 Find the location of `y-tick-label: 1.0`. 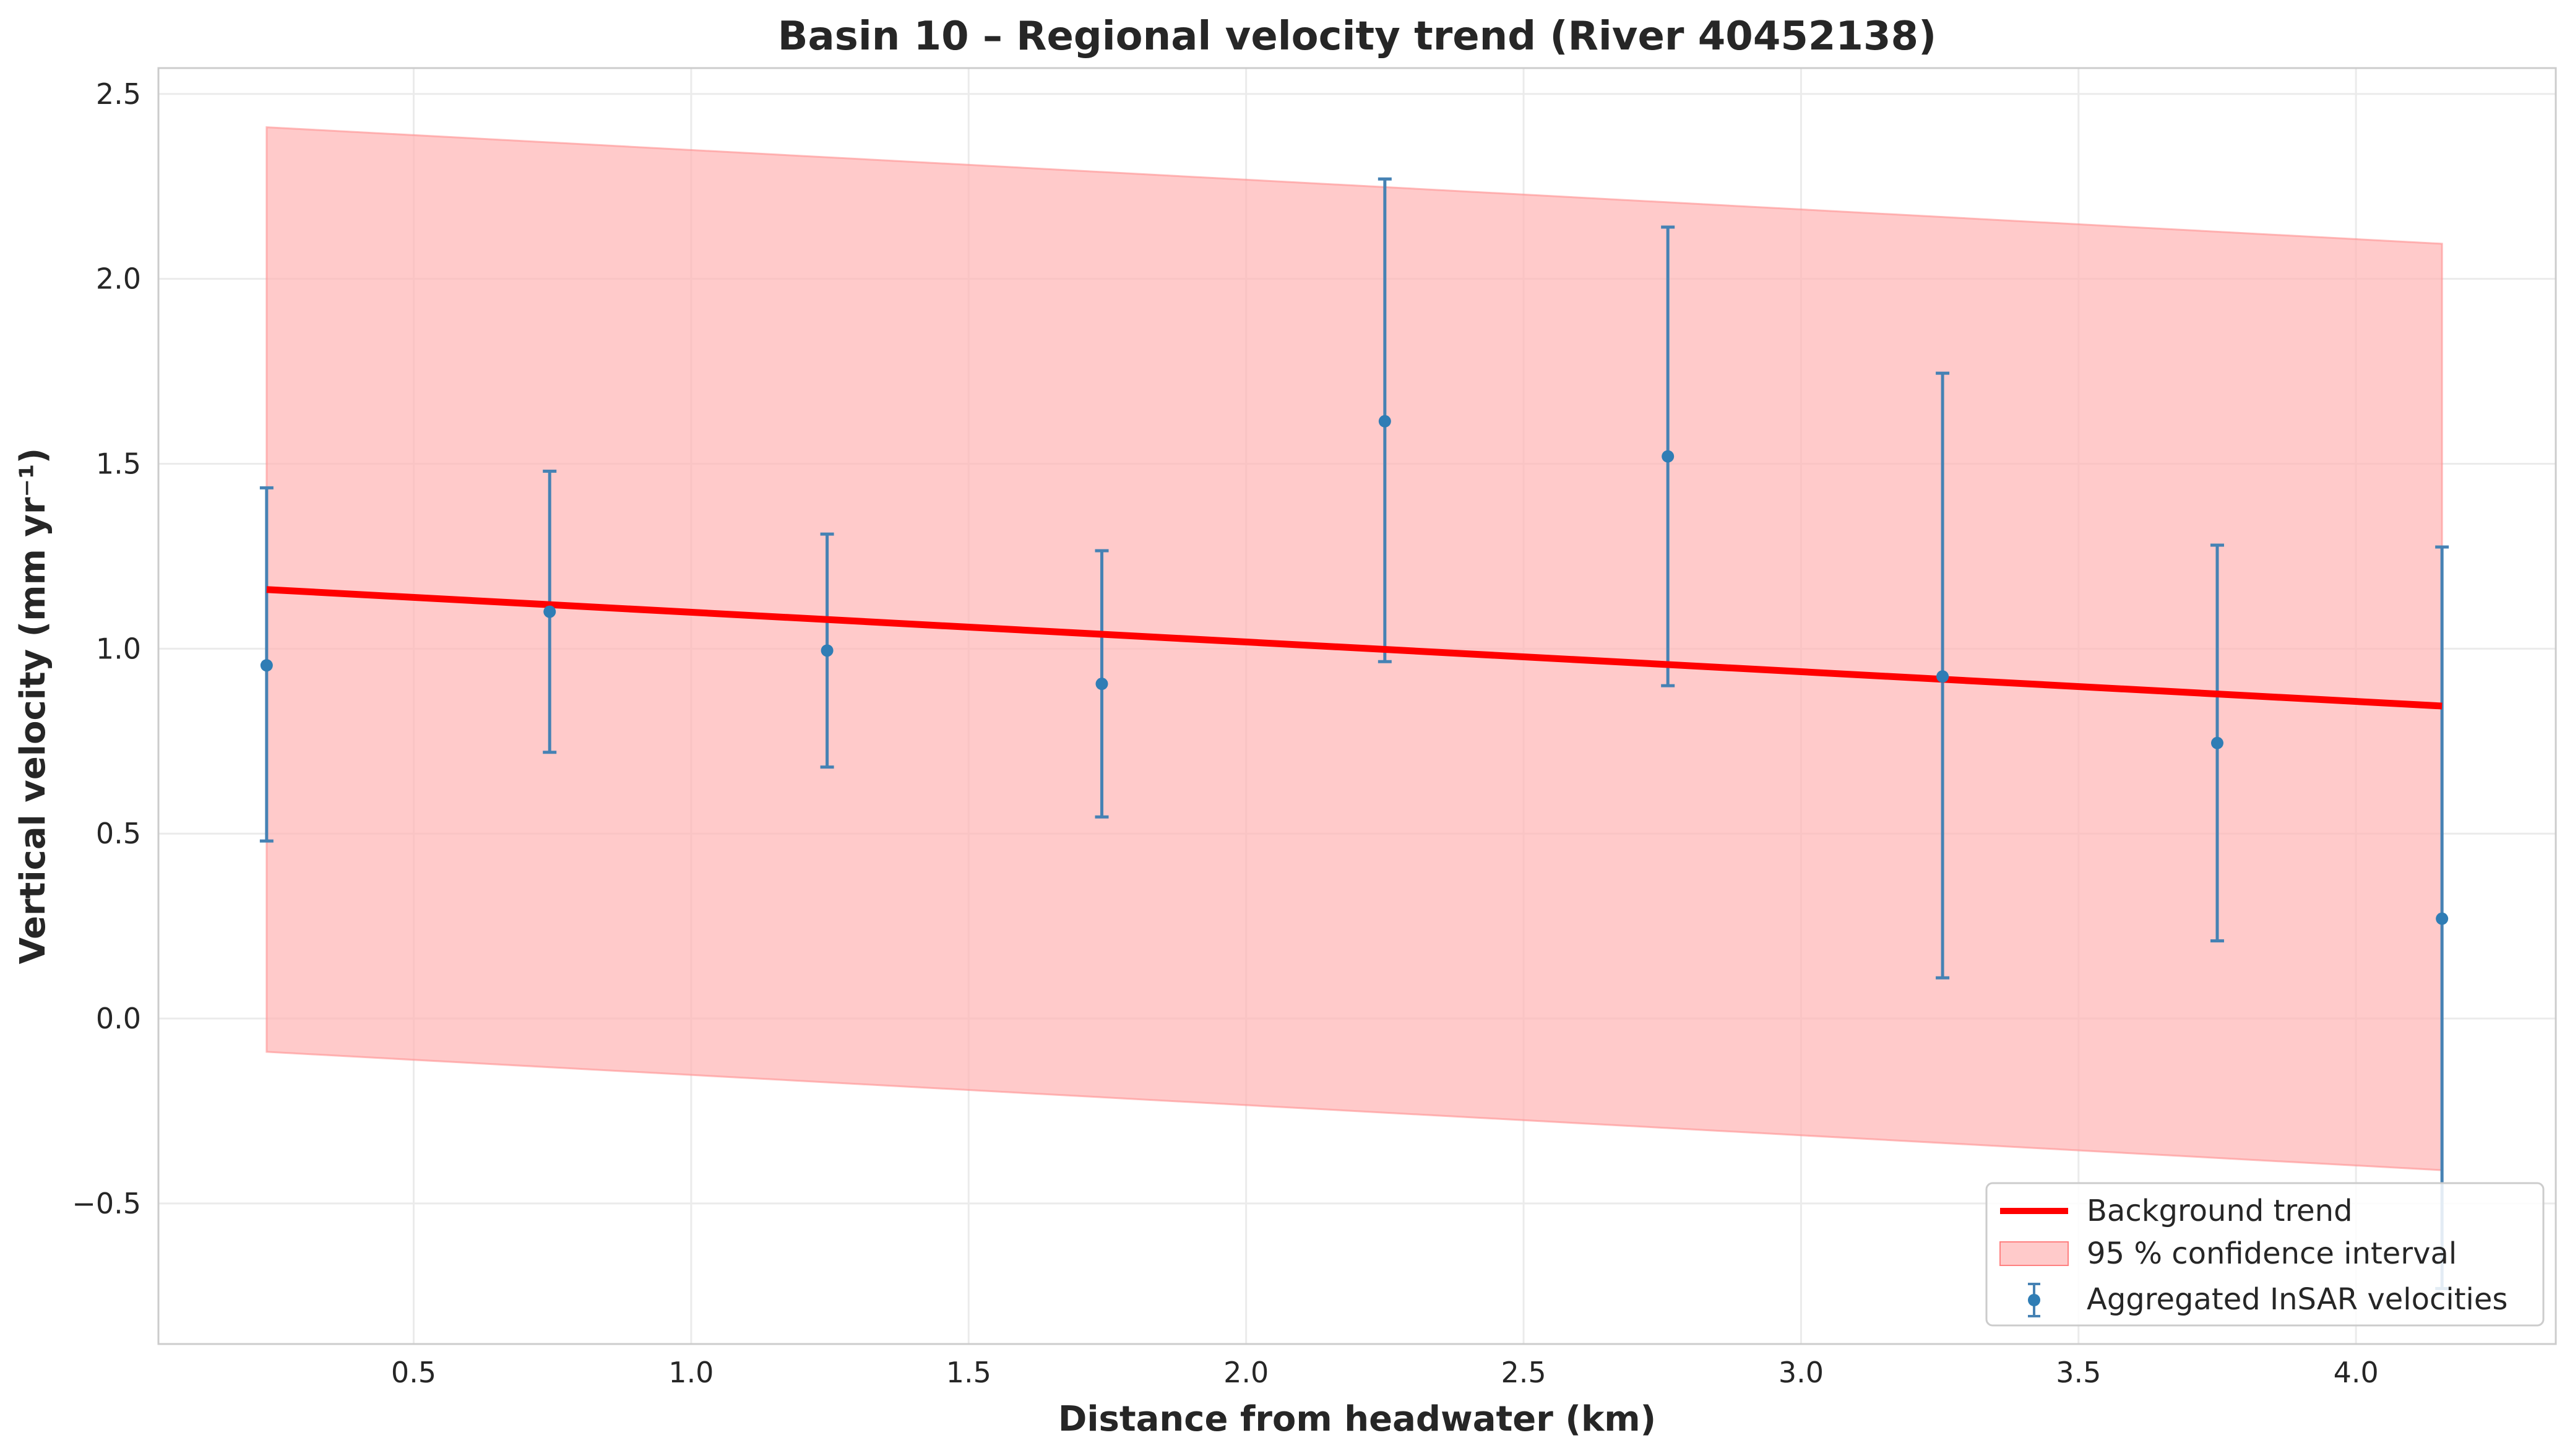

y-tick-label: 1.0 is located at coordinates (119, 648).